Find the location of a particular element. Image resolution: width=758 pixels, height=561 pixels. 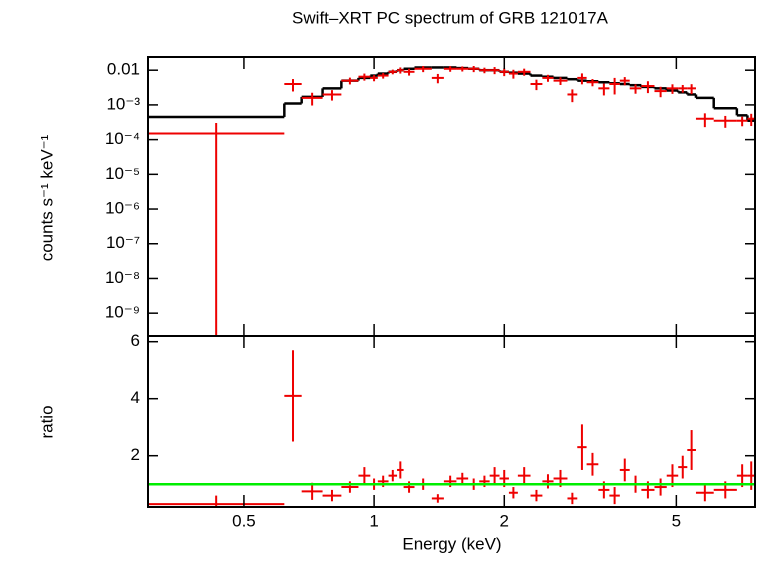

y-tick-label: 10⁻³ is located at coordinates (123, 103).